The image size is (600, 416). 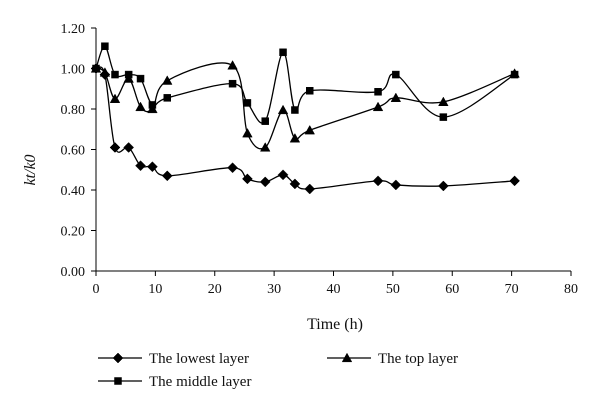 What do you see at coordinates (334, 289) in the screenshot?
I see `x-tick-label: 40` at bounding box center [334, 289].